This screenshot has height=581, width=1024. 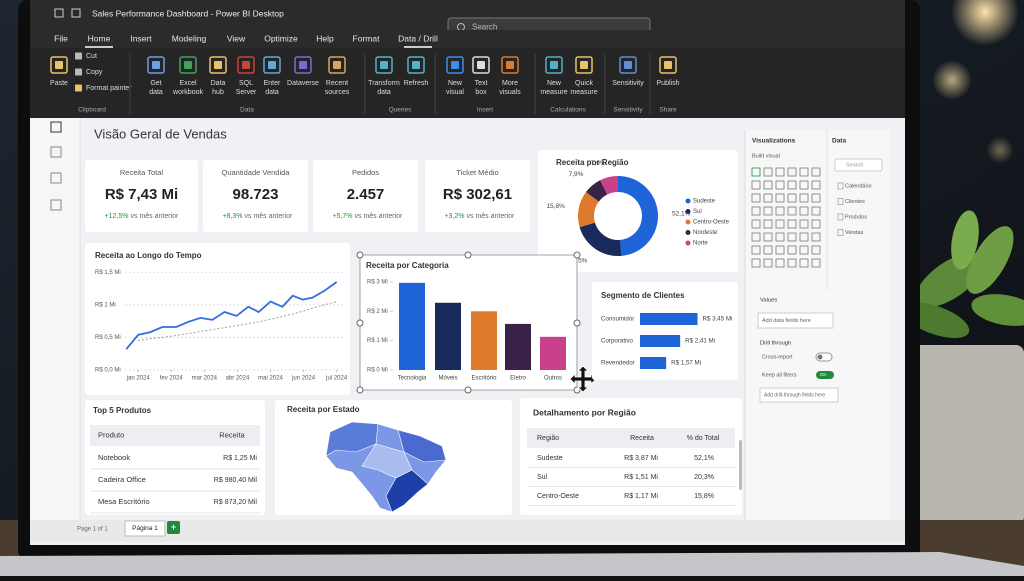 What do you see at coordinates (668, 83) in the screenshot?
I see `ribbon-button: Publish` at bounding box center [668, 83].